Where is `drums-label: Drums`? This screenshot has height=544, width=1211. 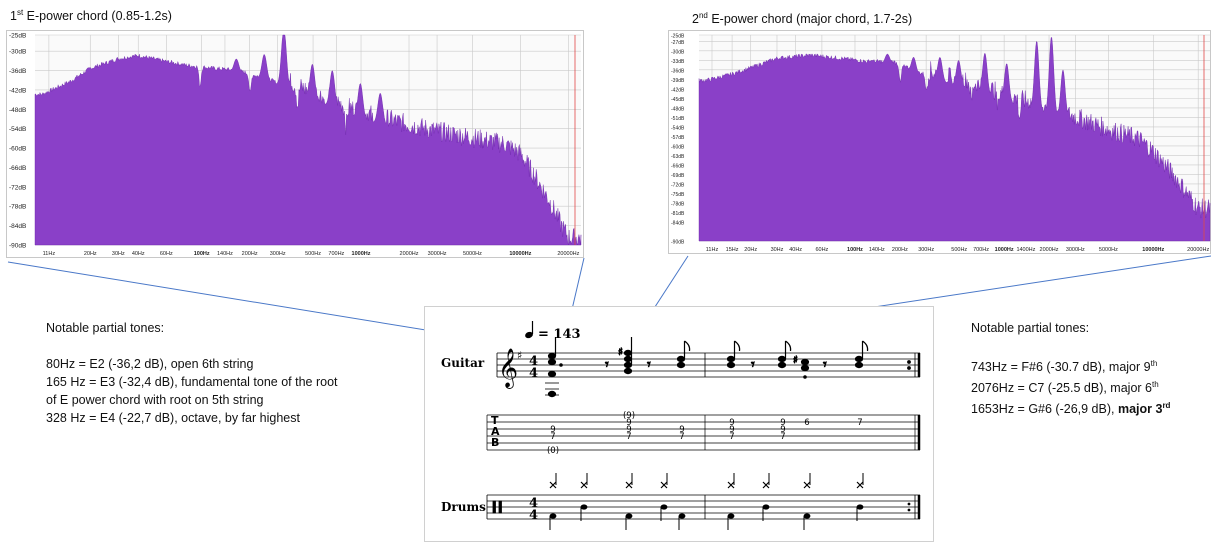 drums-label: Drums is located at coordinates (463, 507).